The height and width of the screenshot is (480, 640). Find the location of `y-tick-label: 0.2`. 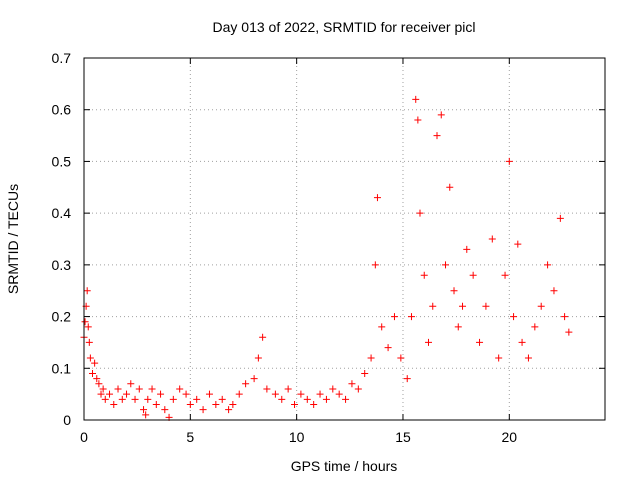

y-tick-label: 0.2 is located at coordinates (62, 317).